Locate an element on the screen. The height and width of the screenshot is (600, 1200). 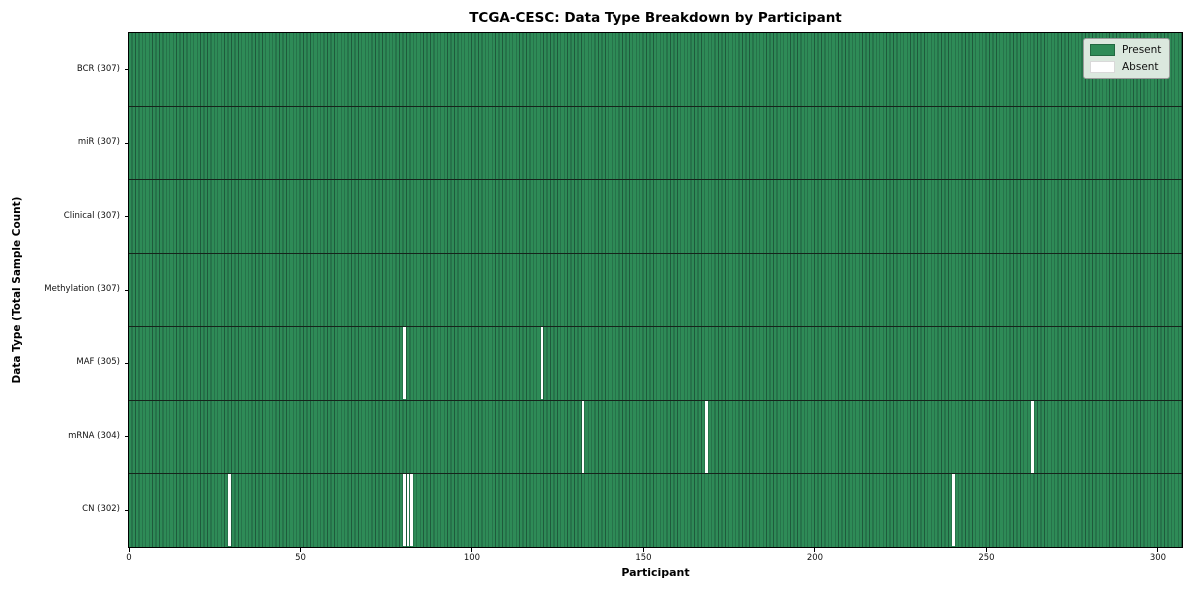
x-tick-label: 0 is located at coordinates (129, 558).